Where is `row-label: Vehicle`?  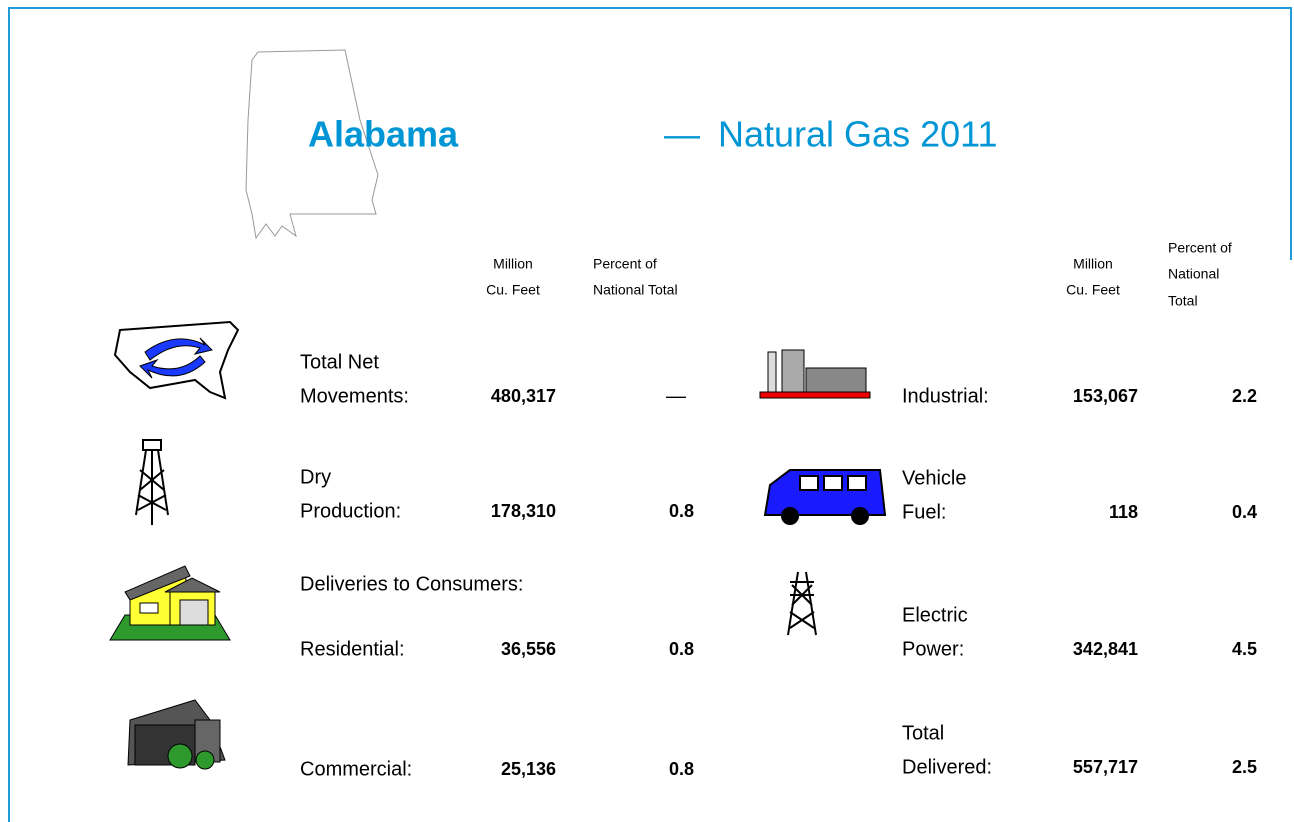
row-label: Vehicle is located at coordinates (934, 478).